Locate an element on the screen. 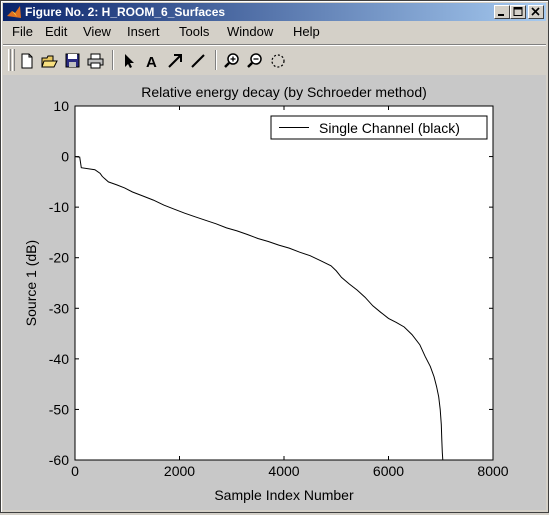  rotate-button is located at coordinates (278, 61).